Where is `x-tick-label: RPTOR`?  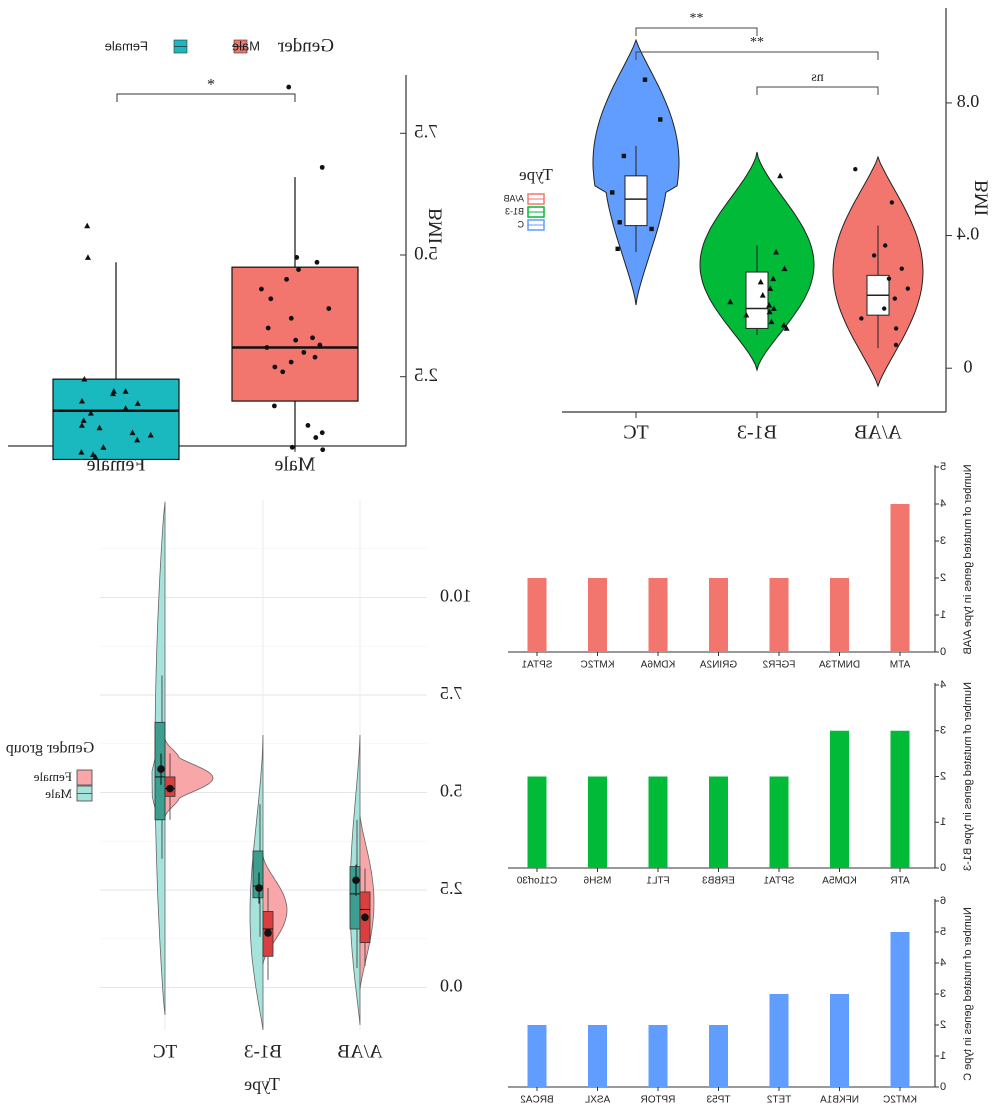 x-tick-label: RPTOR is located at coordinates (658, 1100).